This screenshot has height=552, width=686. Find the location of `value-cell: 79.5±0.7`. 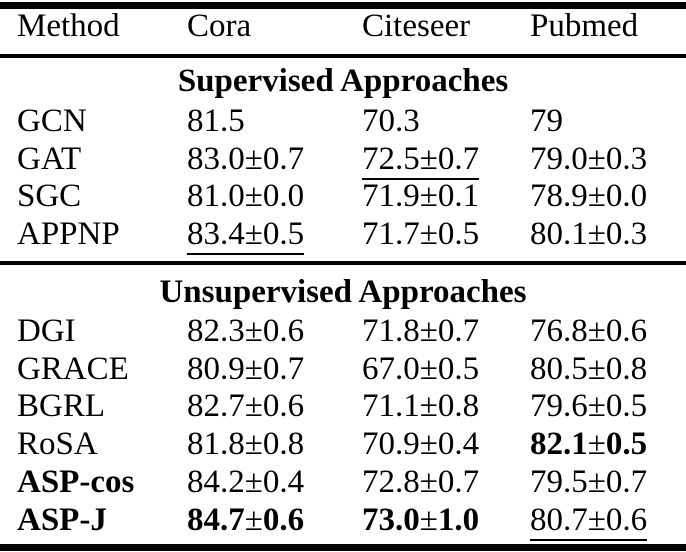

value-cell: 79.5±0.7 is located at coordinates (589, 482).